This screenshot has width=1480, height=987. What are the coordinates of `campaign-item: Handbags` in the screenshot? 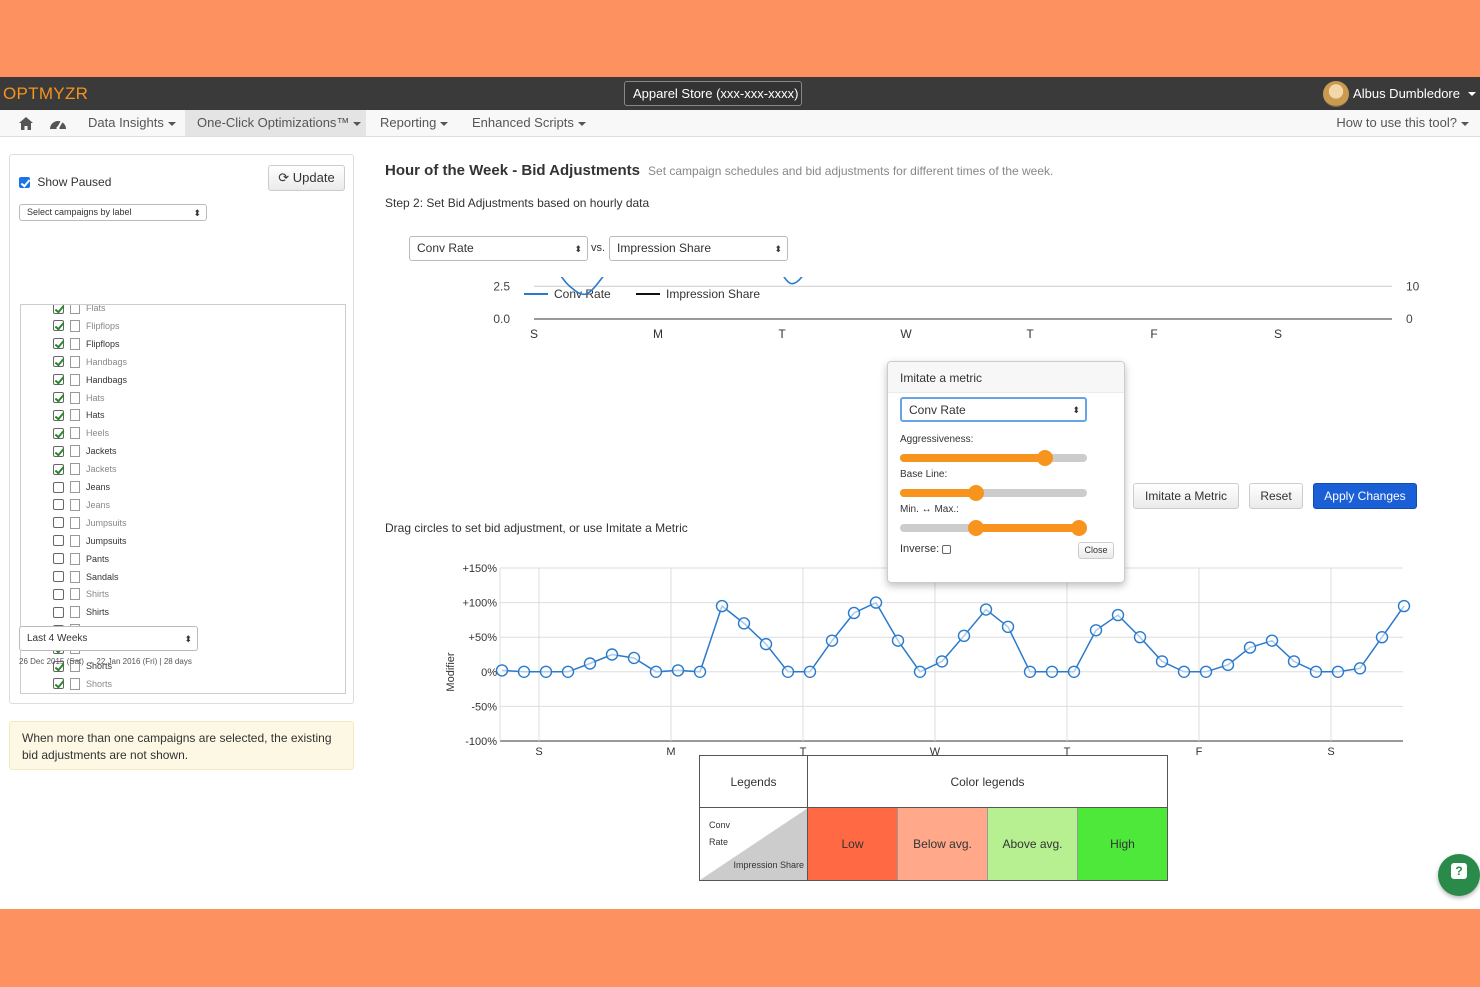 It's located at (90, 380).